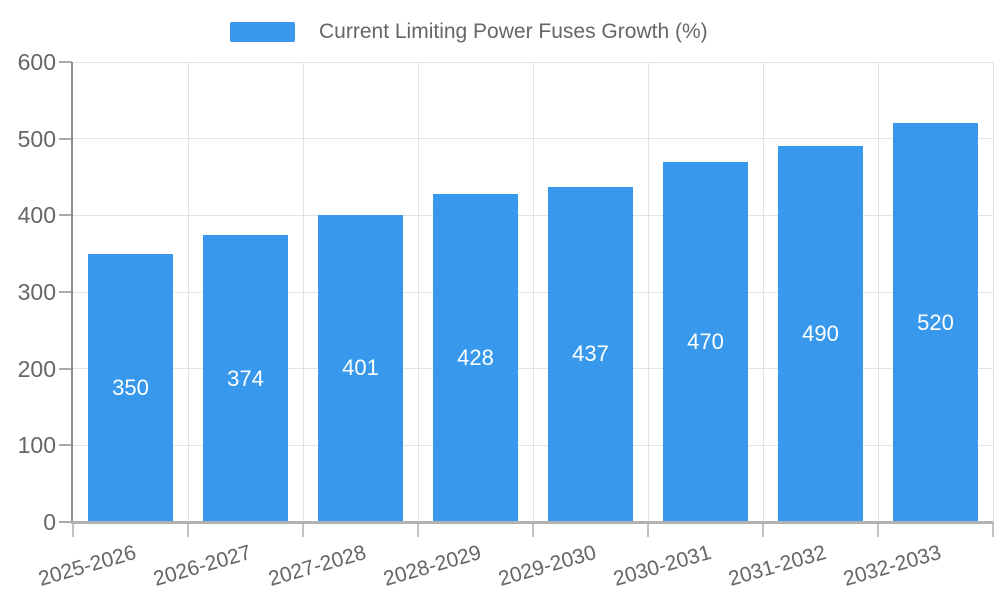 Image resolution: width=1000 pixels, height=600 pixels. I want to click on y-axis-tick-label: 300, so click(36, 292).